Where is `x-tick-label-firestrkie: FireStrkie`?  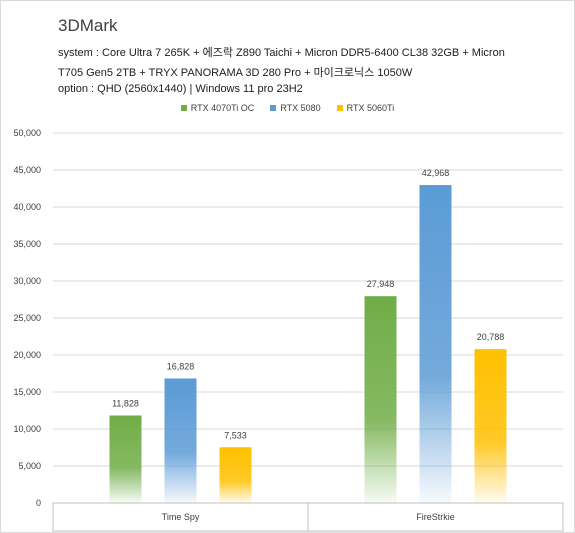
x-tick-label-firestrkie: FireStrkie is located at coordinates (435, 517).